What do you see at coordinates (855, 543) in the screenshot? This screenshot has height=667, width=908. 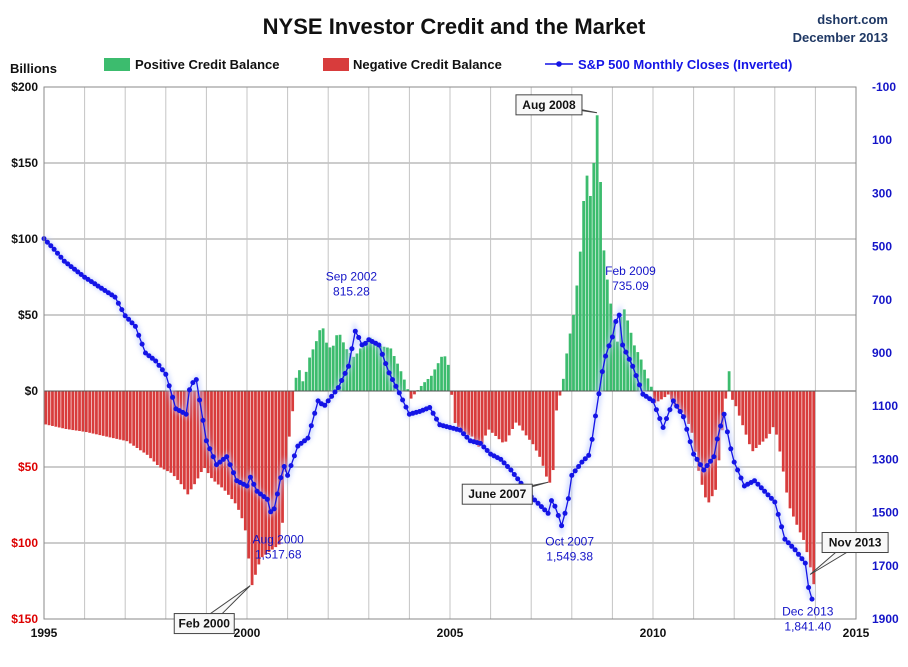 I see `callout-box-nov-2013` at bounding box center [855, 543].